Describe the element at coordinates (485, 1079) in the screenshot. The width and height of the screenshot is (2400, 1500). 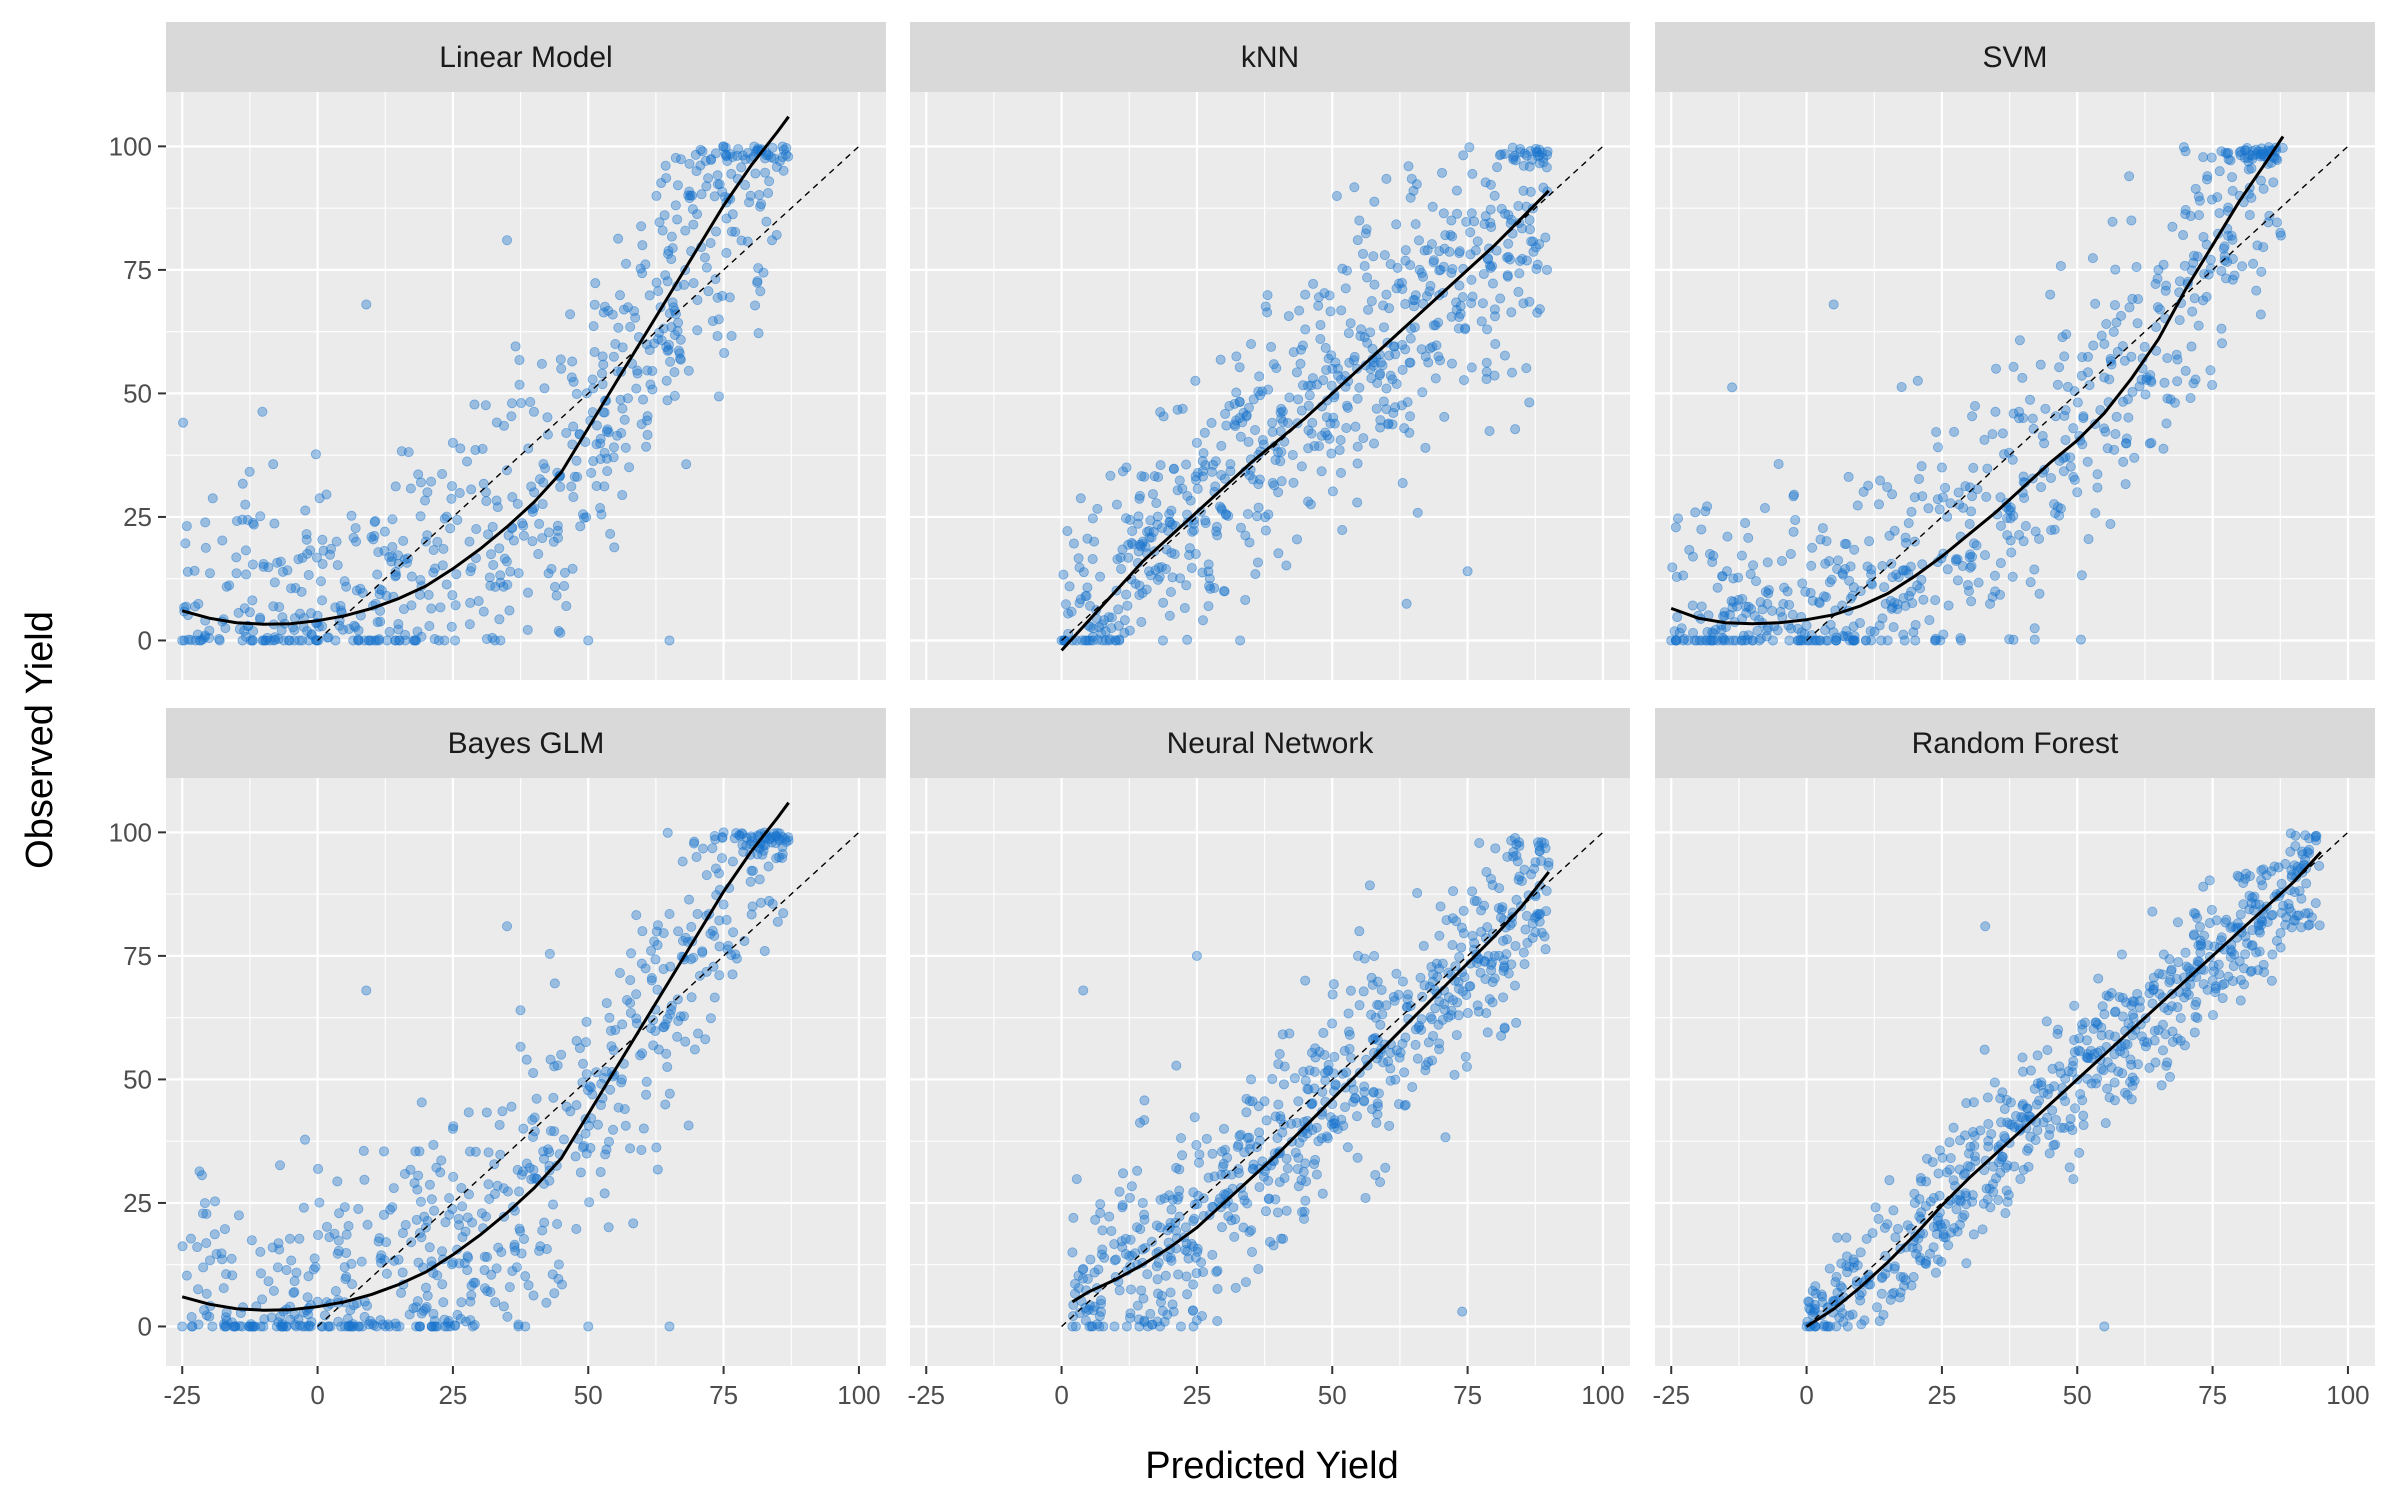
I see `points-group` at that location.